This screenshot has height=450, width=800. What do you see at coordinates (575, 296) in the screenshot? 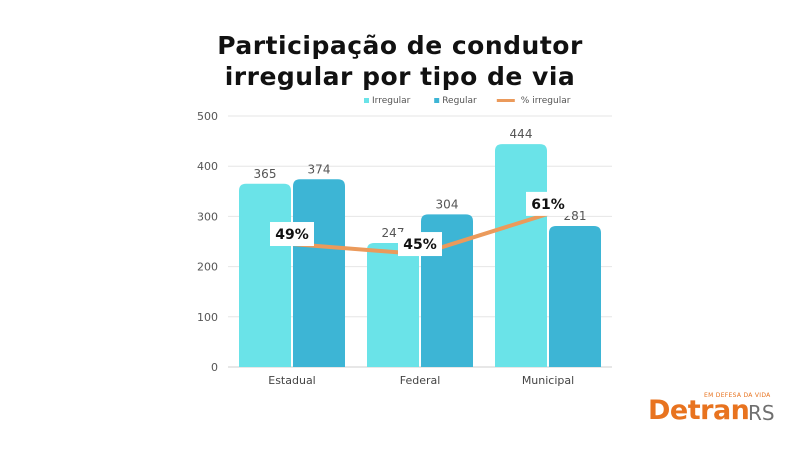
I see `bar-regular-municipal` at bounding box center [575, 296].